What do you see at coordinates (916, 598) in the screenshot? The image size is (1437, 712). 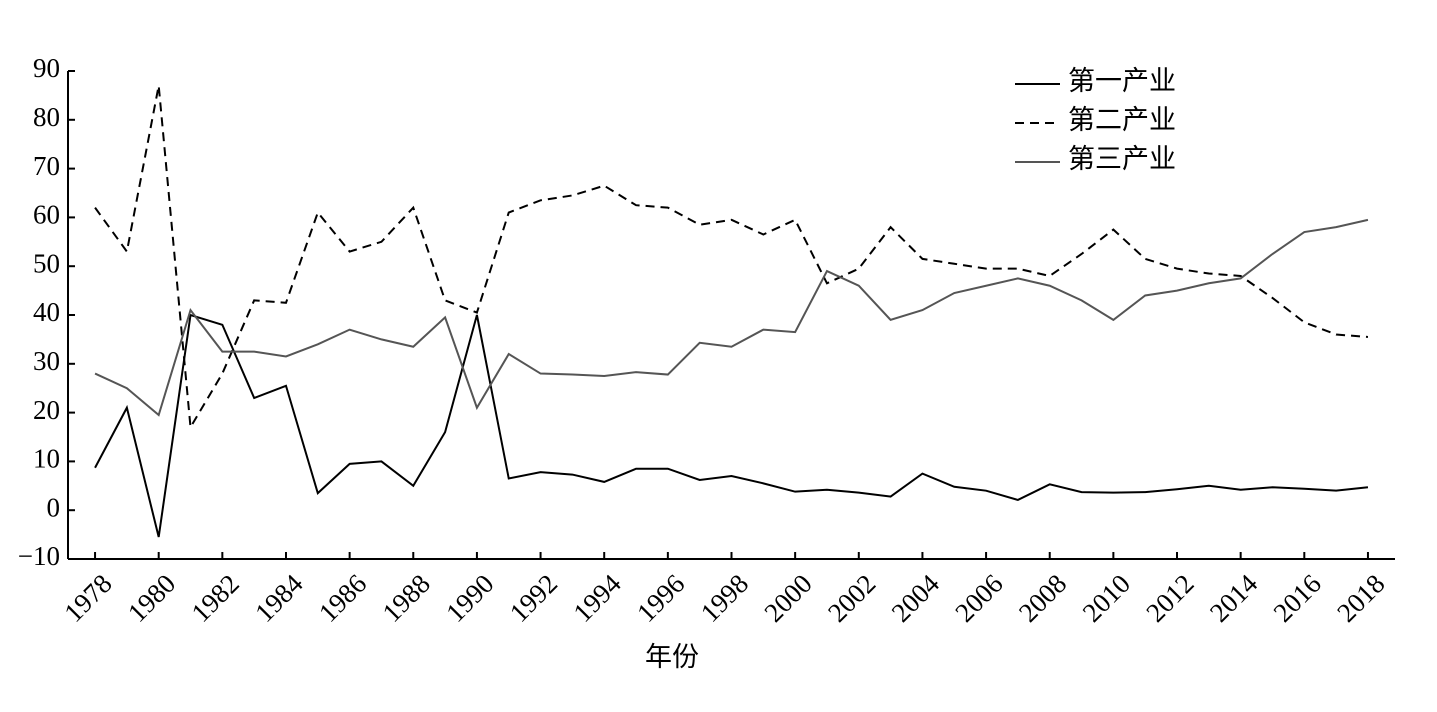 I see `x-tick-label: 2004` at bounding box center [916, 598].